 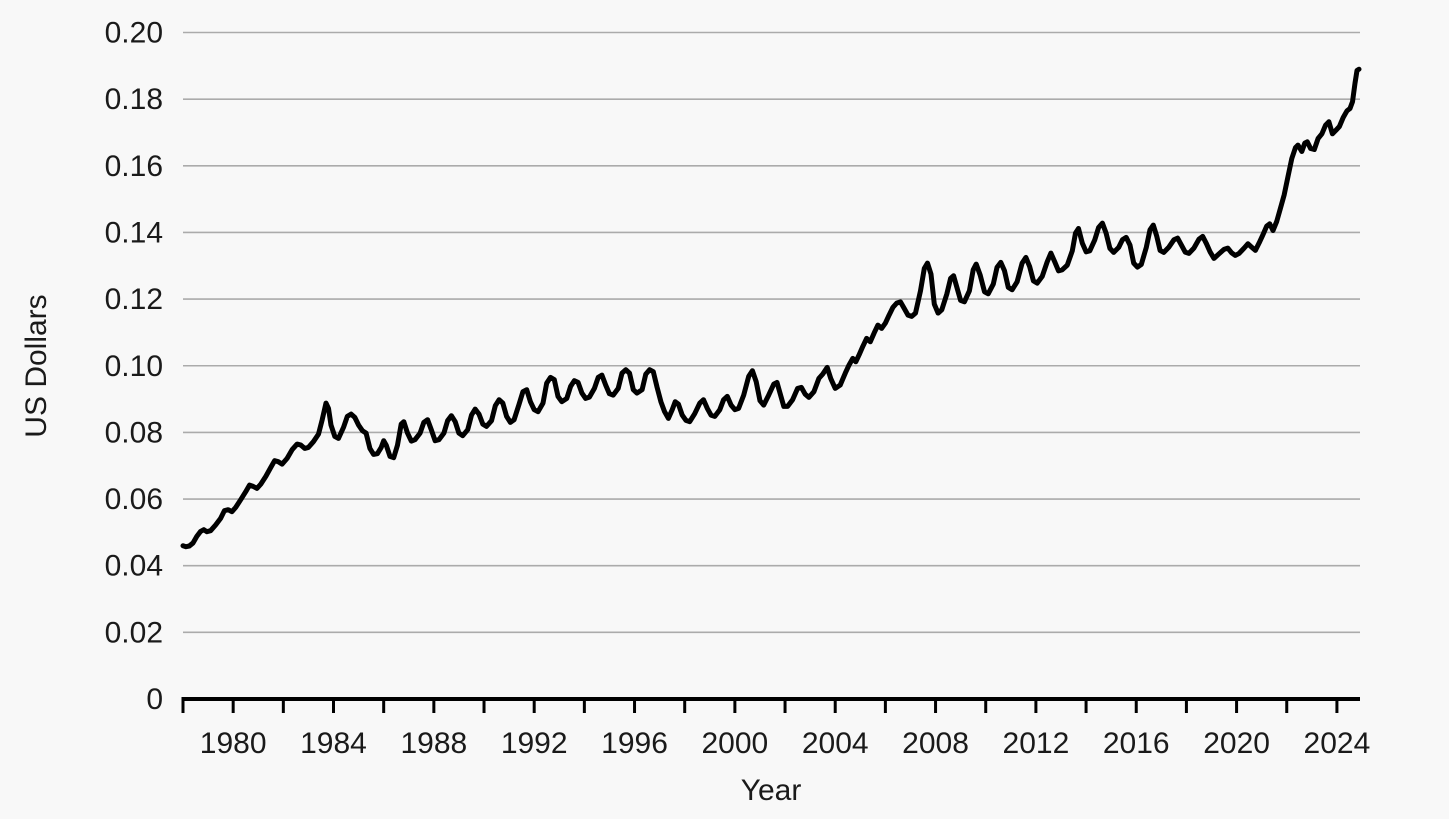 I want to click on x-tick-label: 1984, so click(x=333, y=743).